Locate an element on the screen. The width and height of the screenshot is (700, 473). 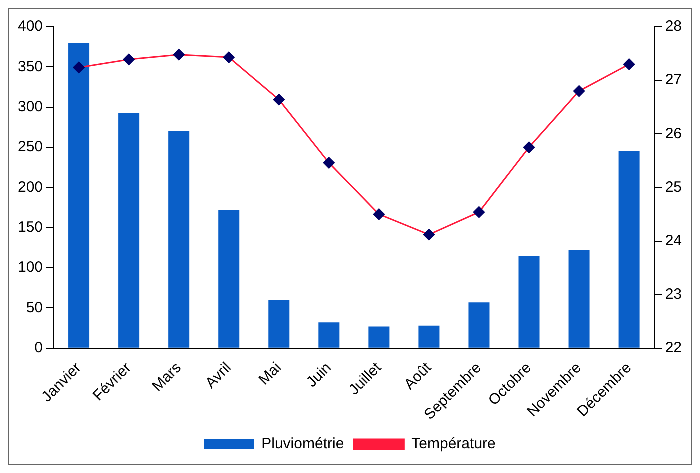
y-tick-label: 50 is located at coordinates (35, 307).